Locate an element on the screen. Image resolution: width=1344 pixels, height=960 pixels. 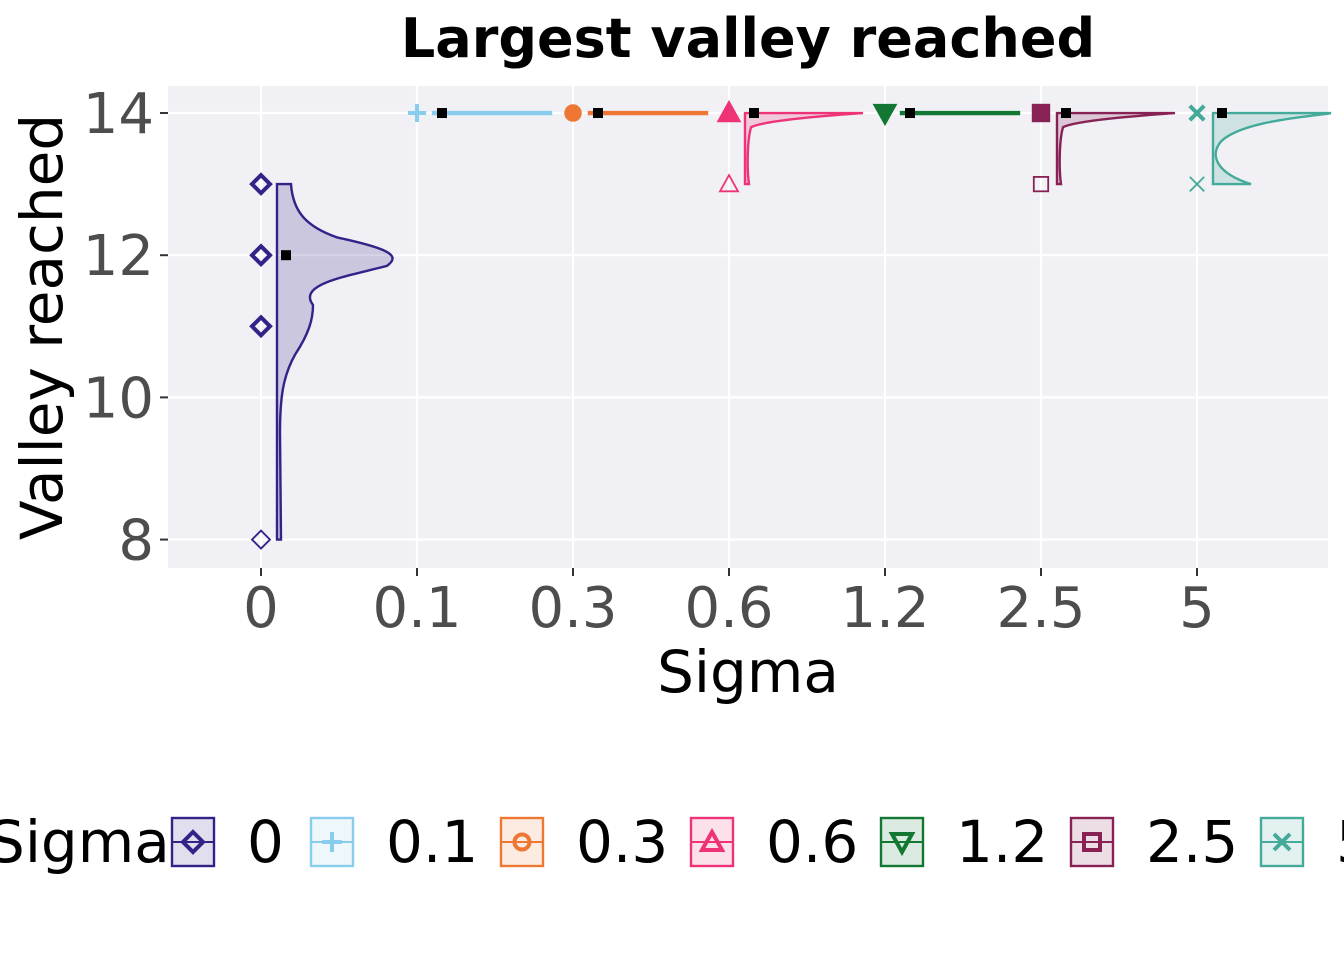
y-tick-label: 14 is located at coordinates (118, 114).